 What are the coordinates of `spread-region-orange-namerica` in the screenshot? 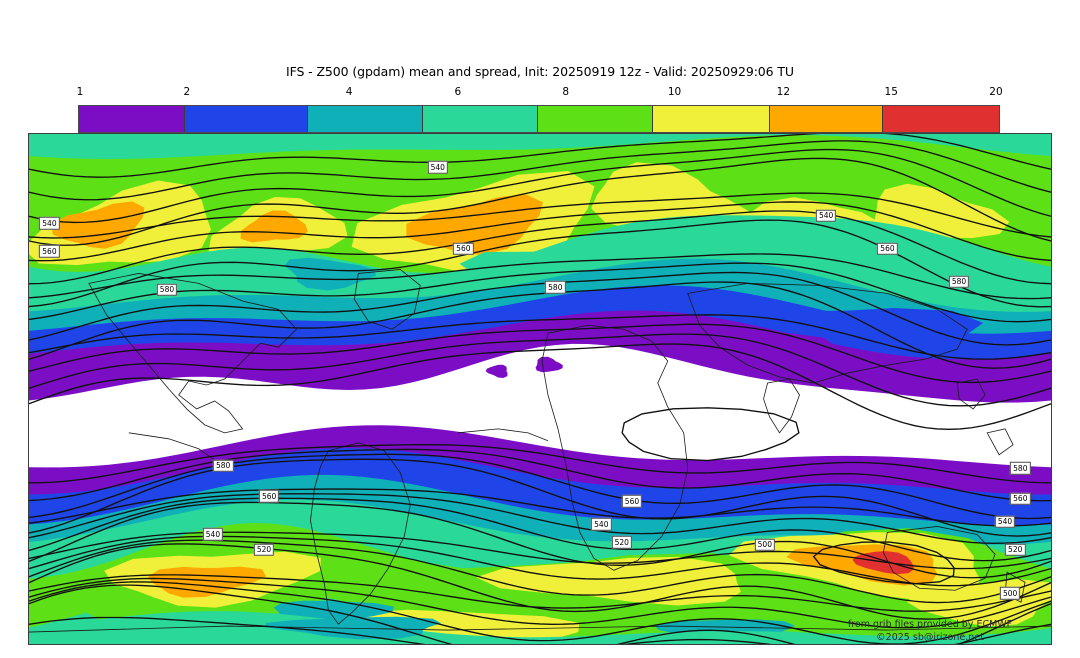 It's located at (274, 226).